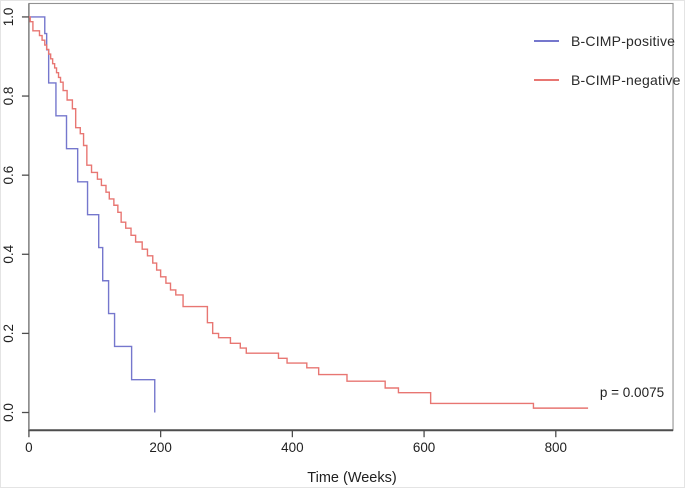 The image size is (685, 488). What do you see at coordinates (292, 447) in the screenshot?
I see `x-tick-label: 400` at bounding box center [292, 447].